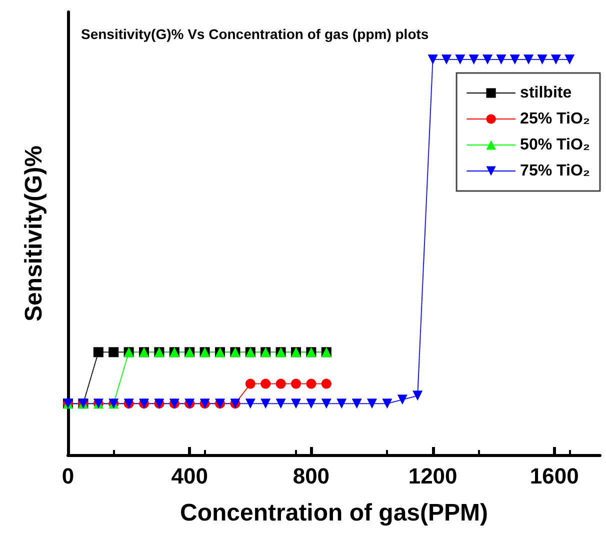 This screenshot has height=536, width=606. I want to click on chart-title: Sensitivity(G)% Vs Concentration of gas (ppm) plots, so click(255, 34).